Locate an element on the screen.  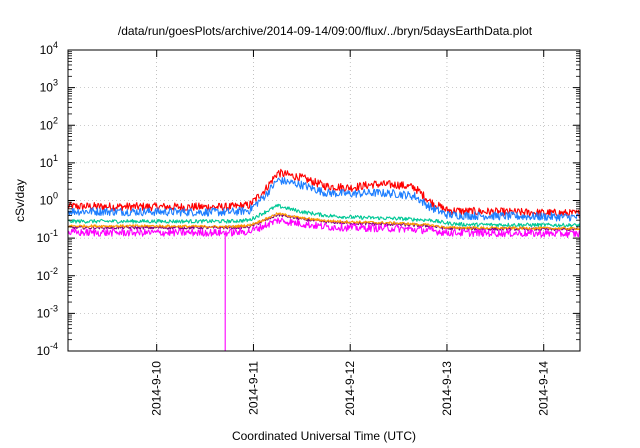
y-tick-label: 10⁻² is located at coordinates (47, 274).